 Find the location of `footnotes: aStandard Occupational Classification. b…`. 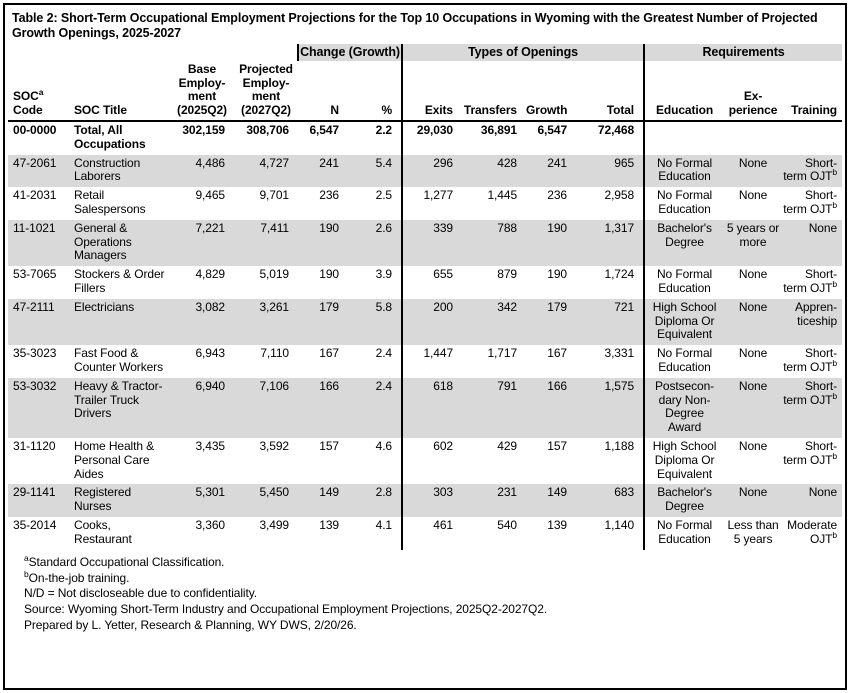

footnotes: aStandard Occupational Classification. b… is located at coordinates (425, 592).